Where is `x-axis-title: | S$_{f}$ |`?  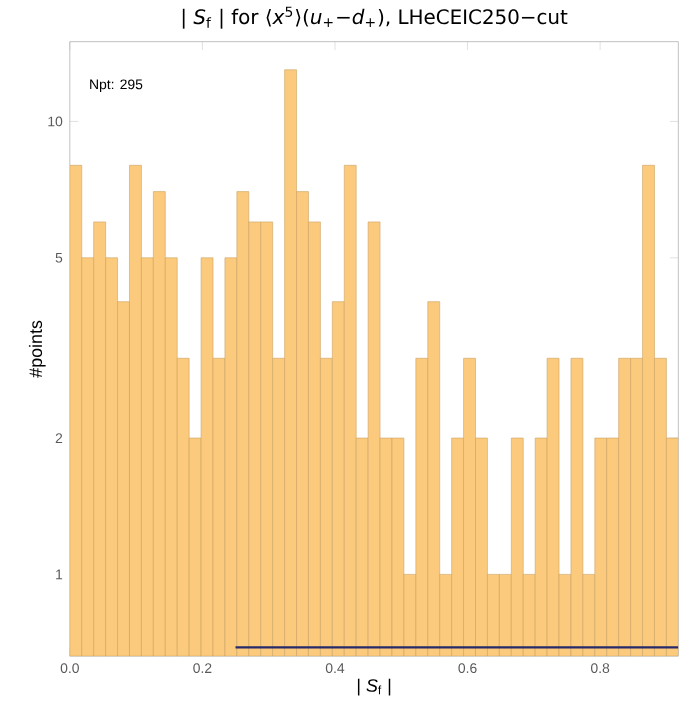
x-axis-title: | S$_{f}$ | is located at coordinates (374, 687).